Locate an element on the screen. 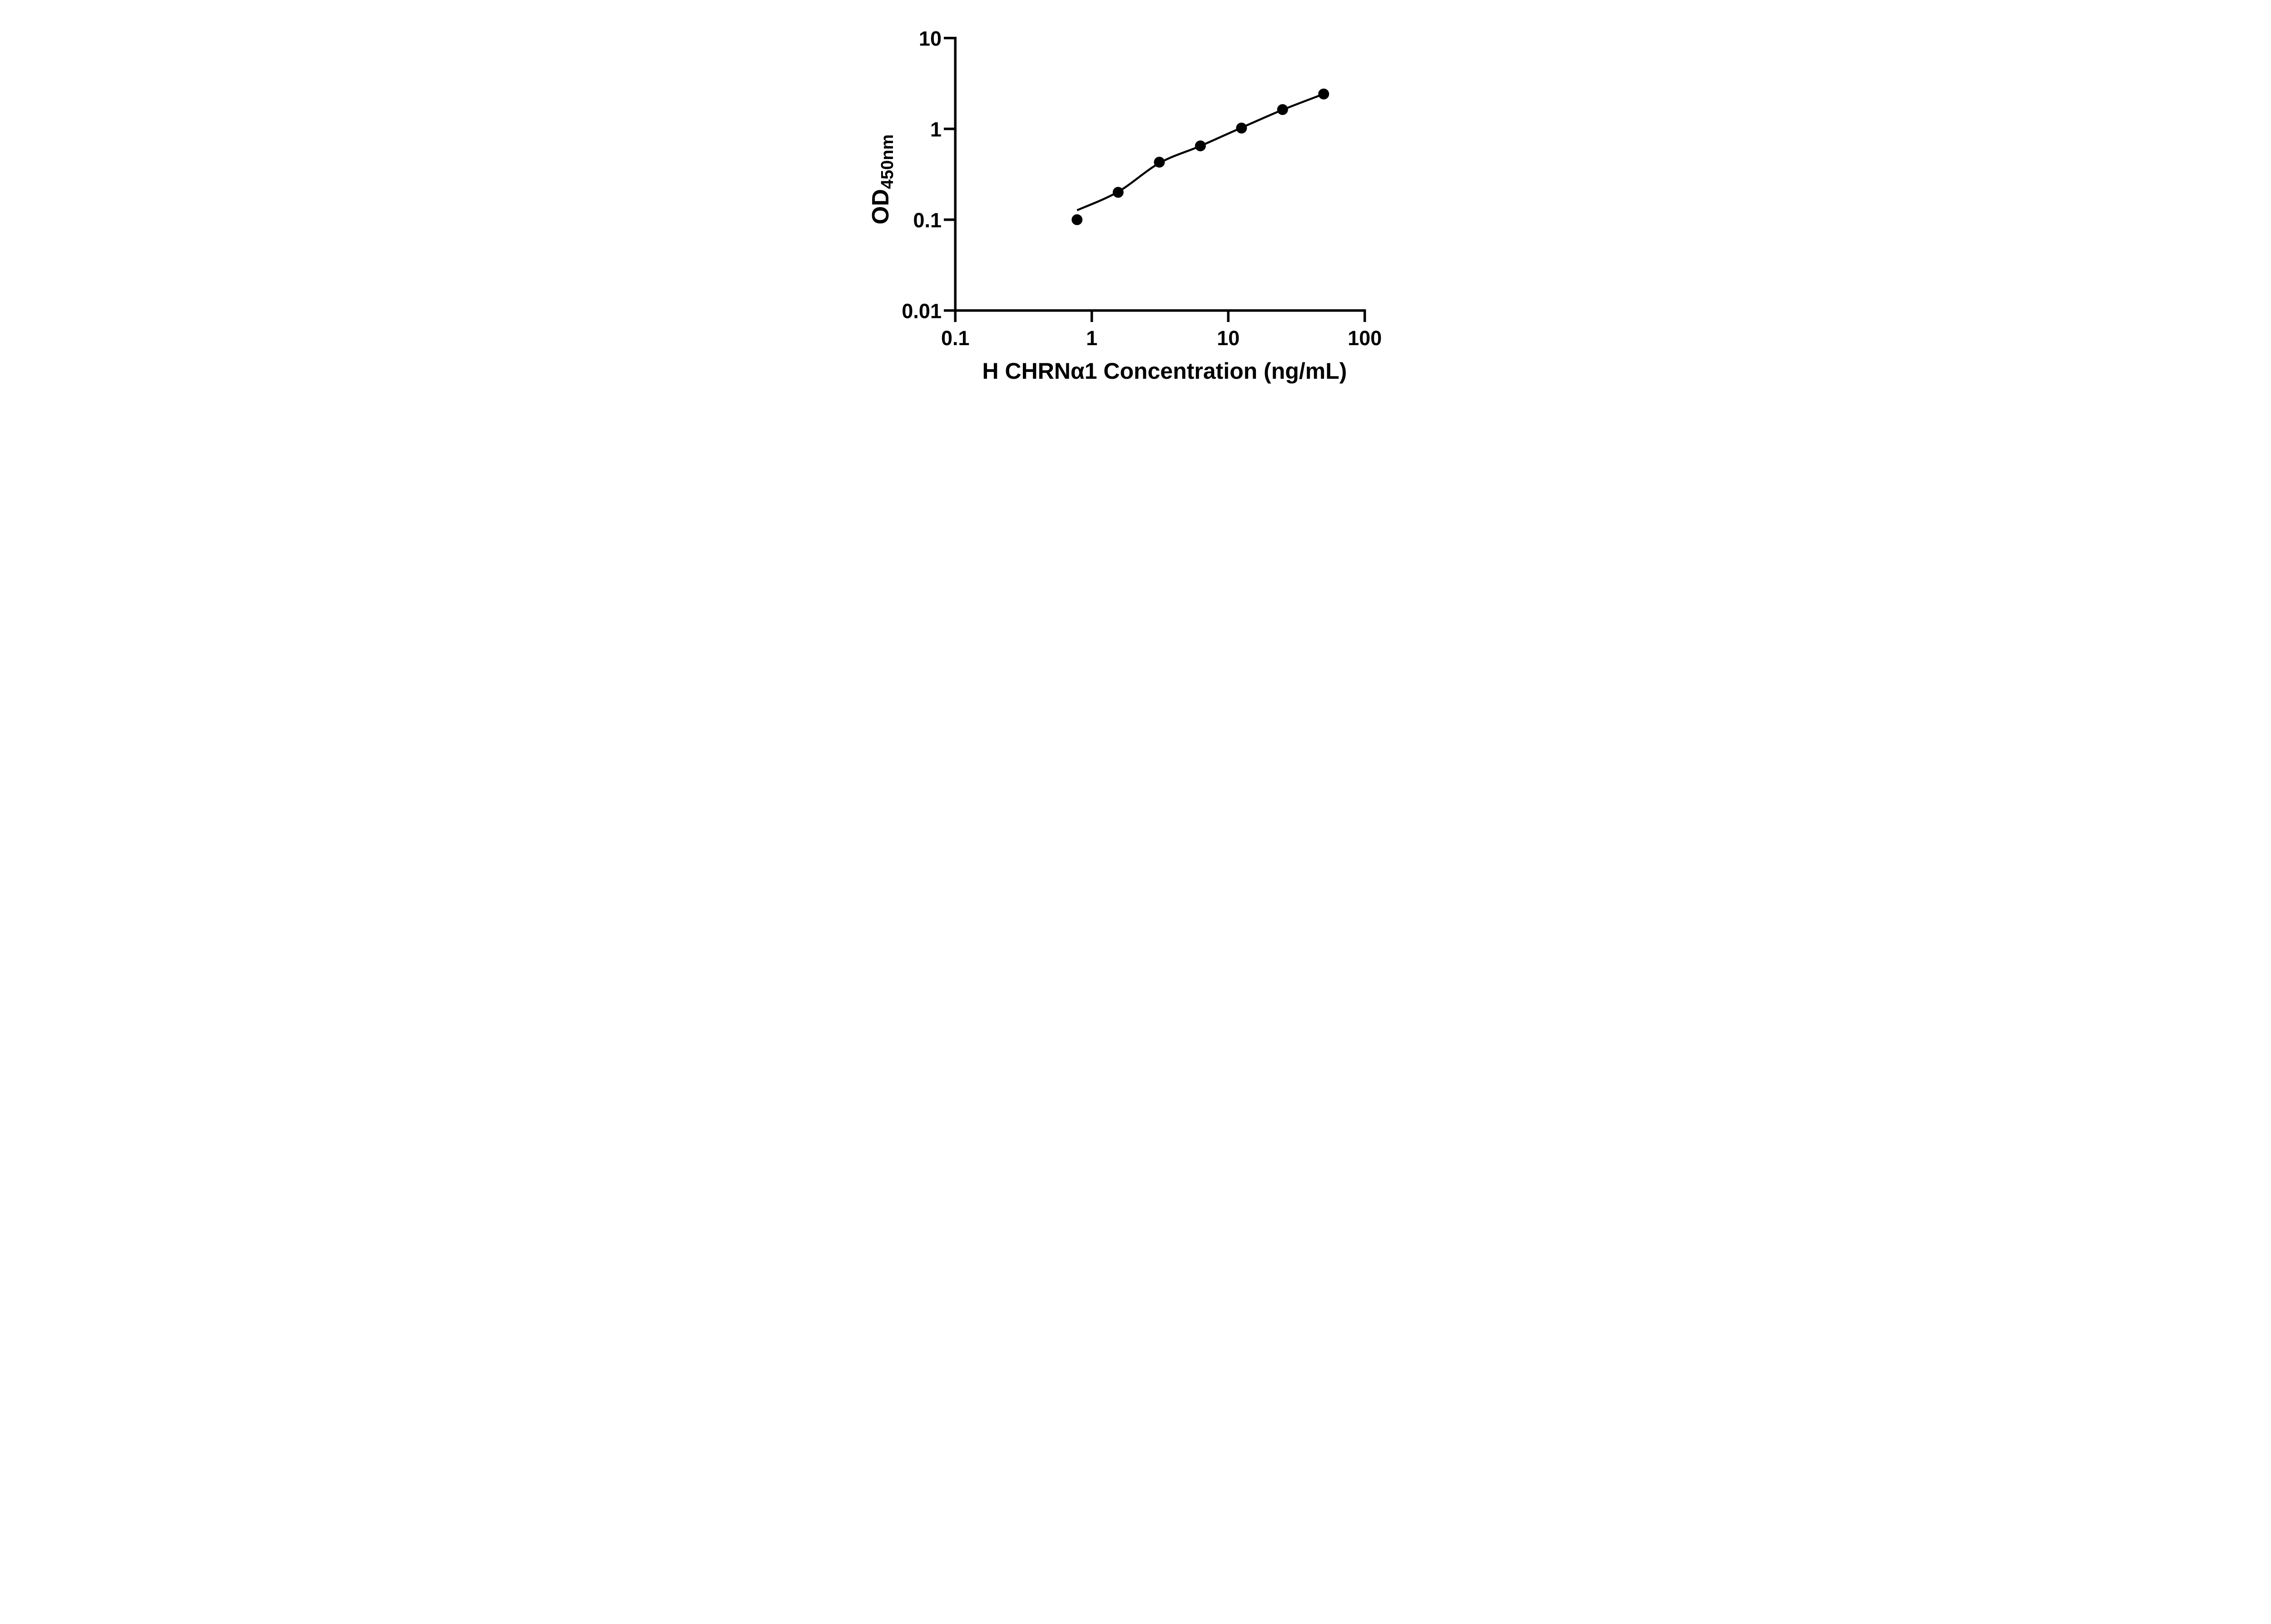  y-axis-title-subscript: 450nm is located at coordinates (887, 161).